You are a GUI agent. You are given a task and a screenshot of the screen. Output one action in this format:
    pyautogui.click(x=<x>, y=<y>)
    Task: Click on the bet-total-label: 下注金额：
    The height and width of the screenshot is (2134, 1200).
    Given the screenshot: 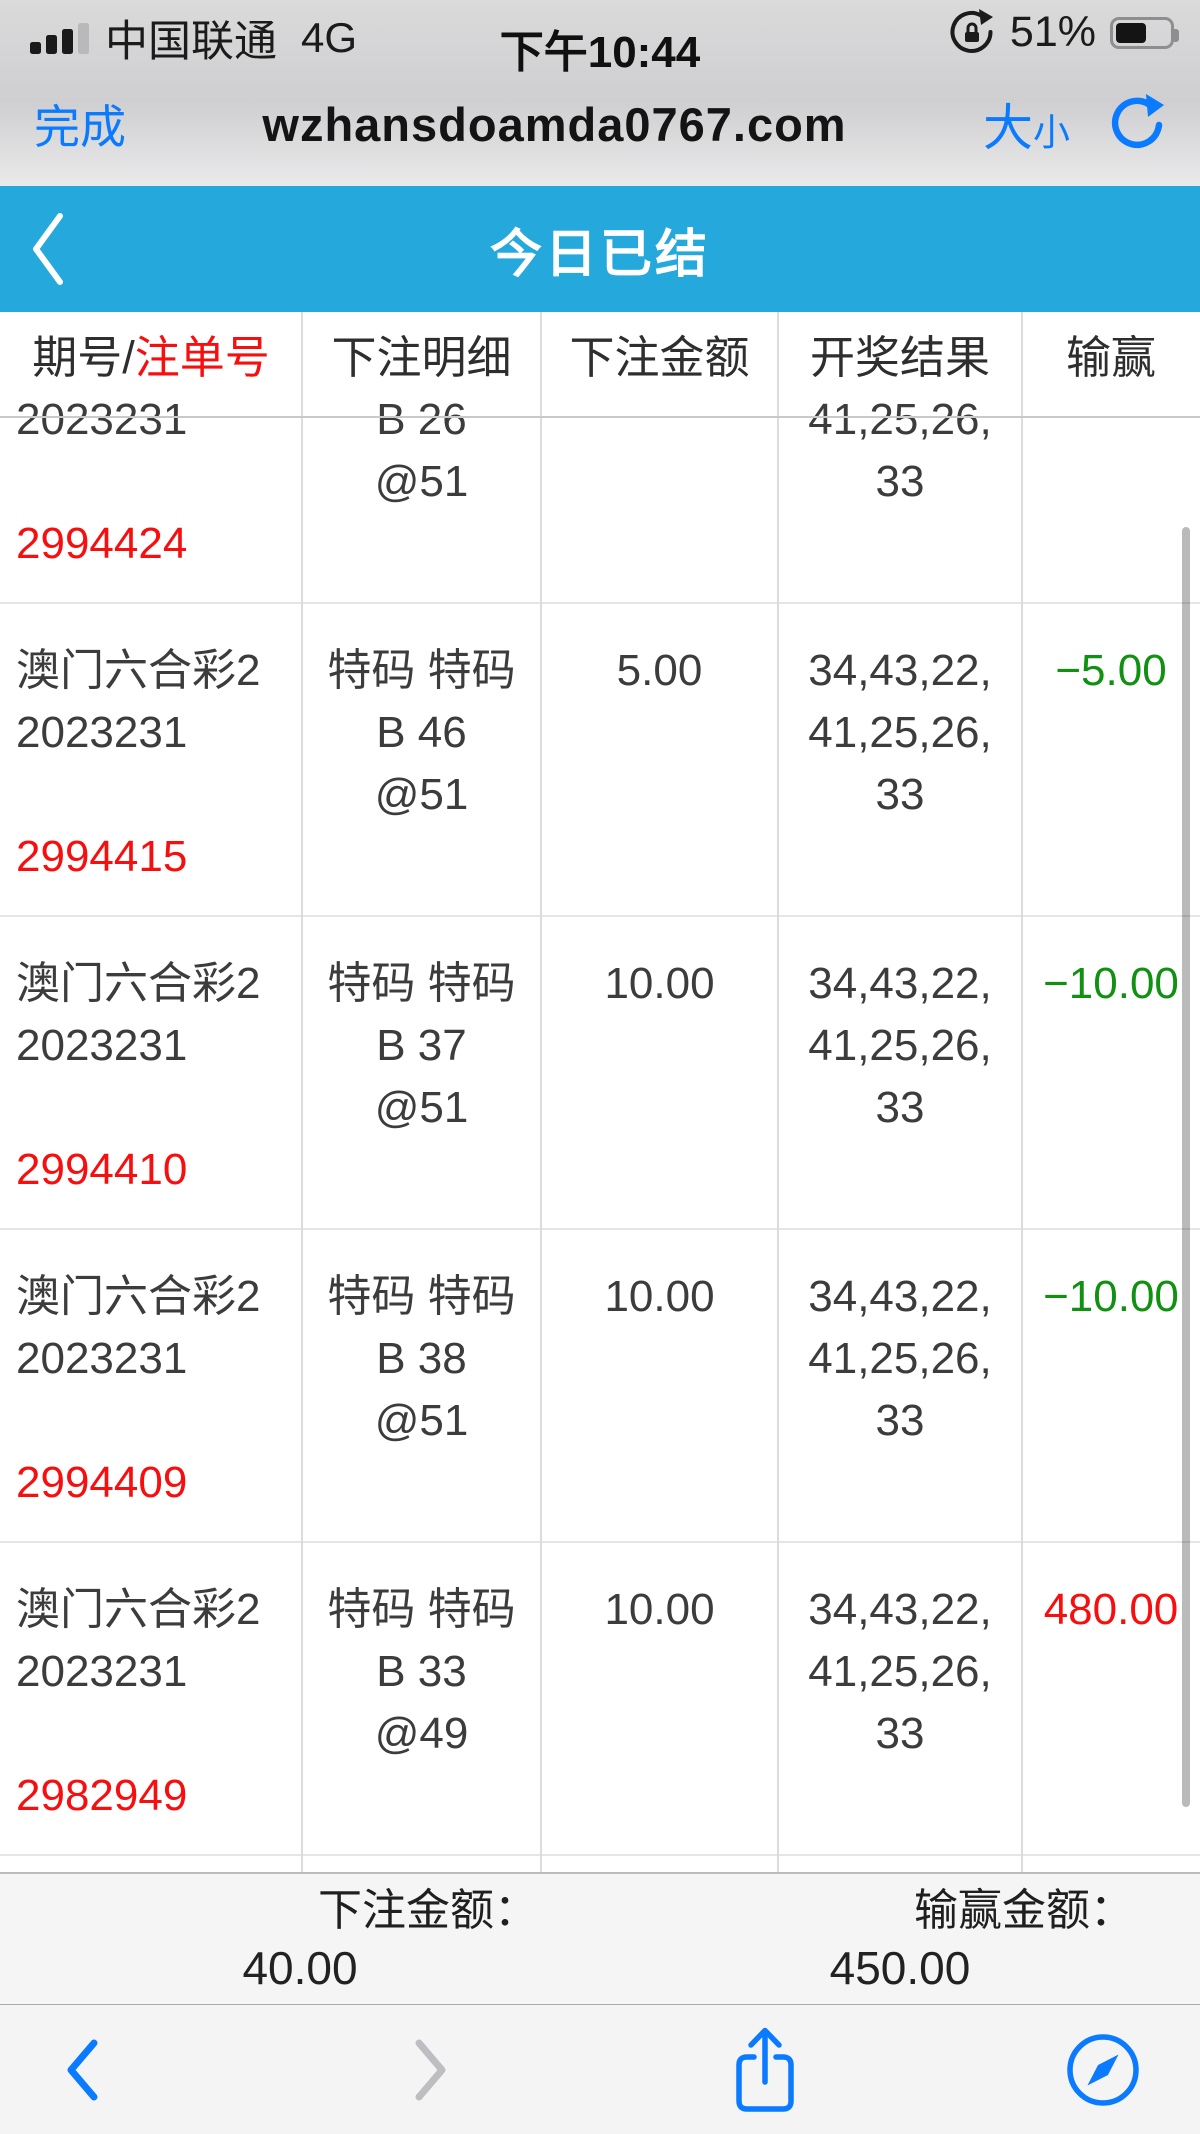 What is the action you would take?
    pyautogui.click(x=428, y=1910)
    